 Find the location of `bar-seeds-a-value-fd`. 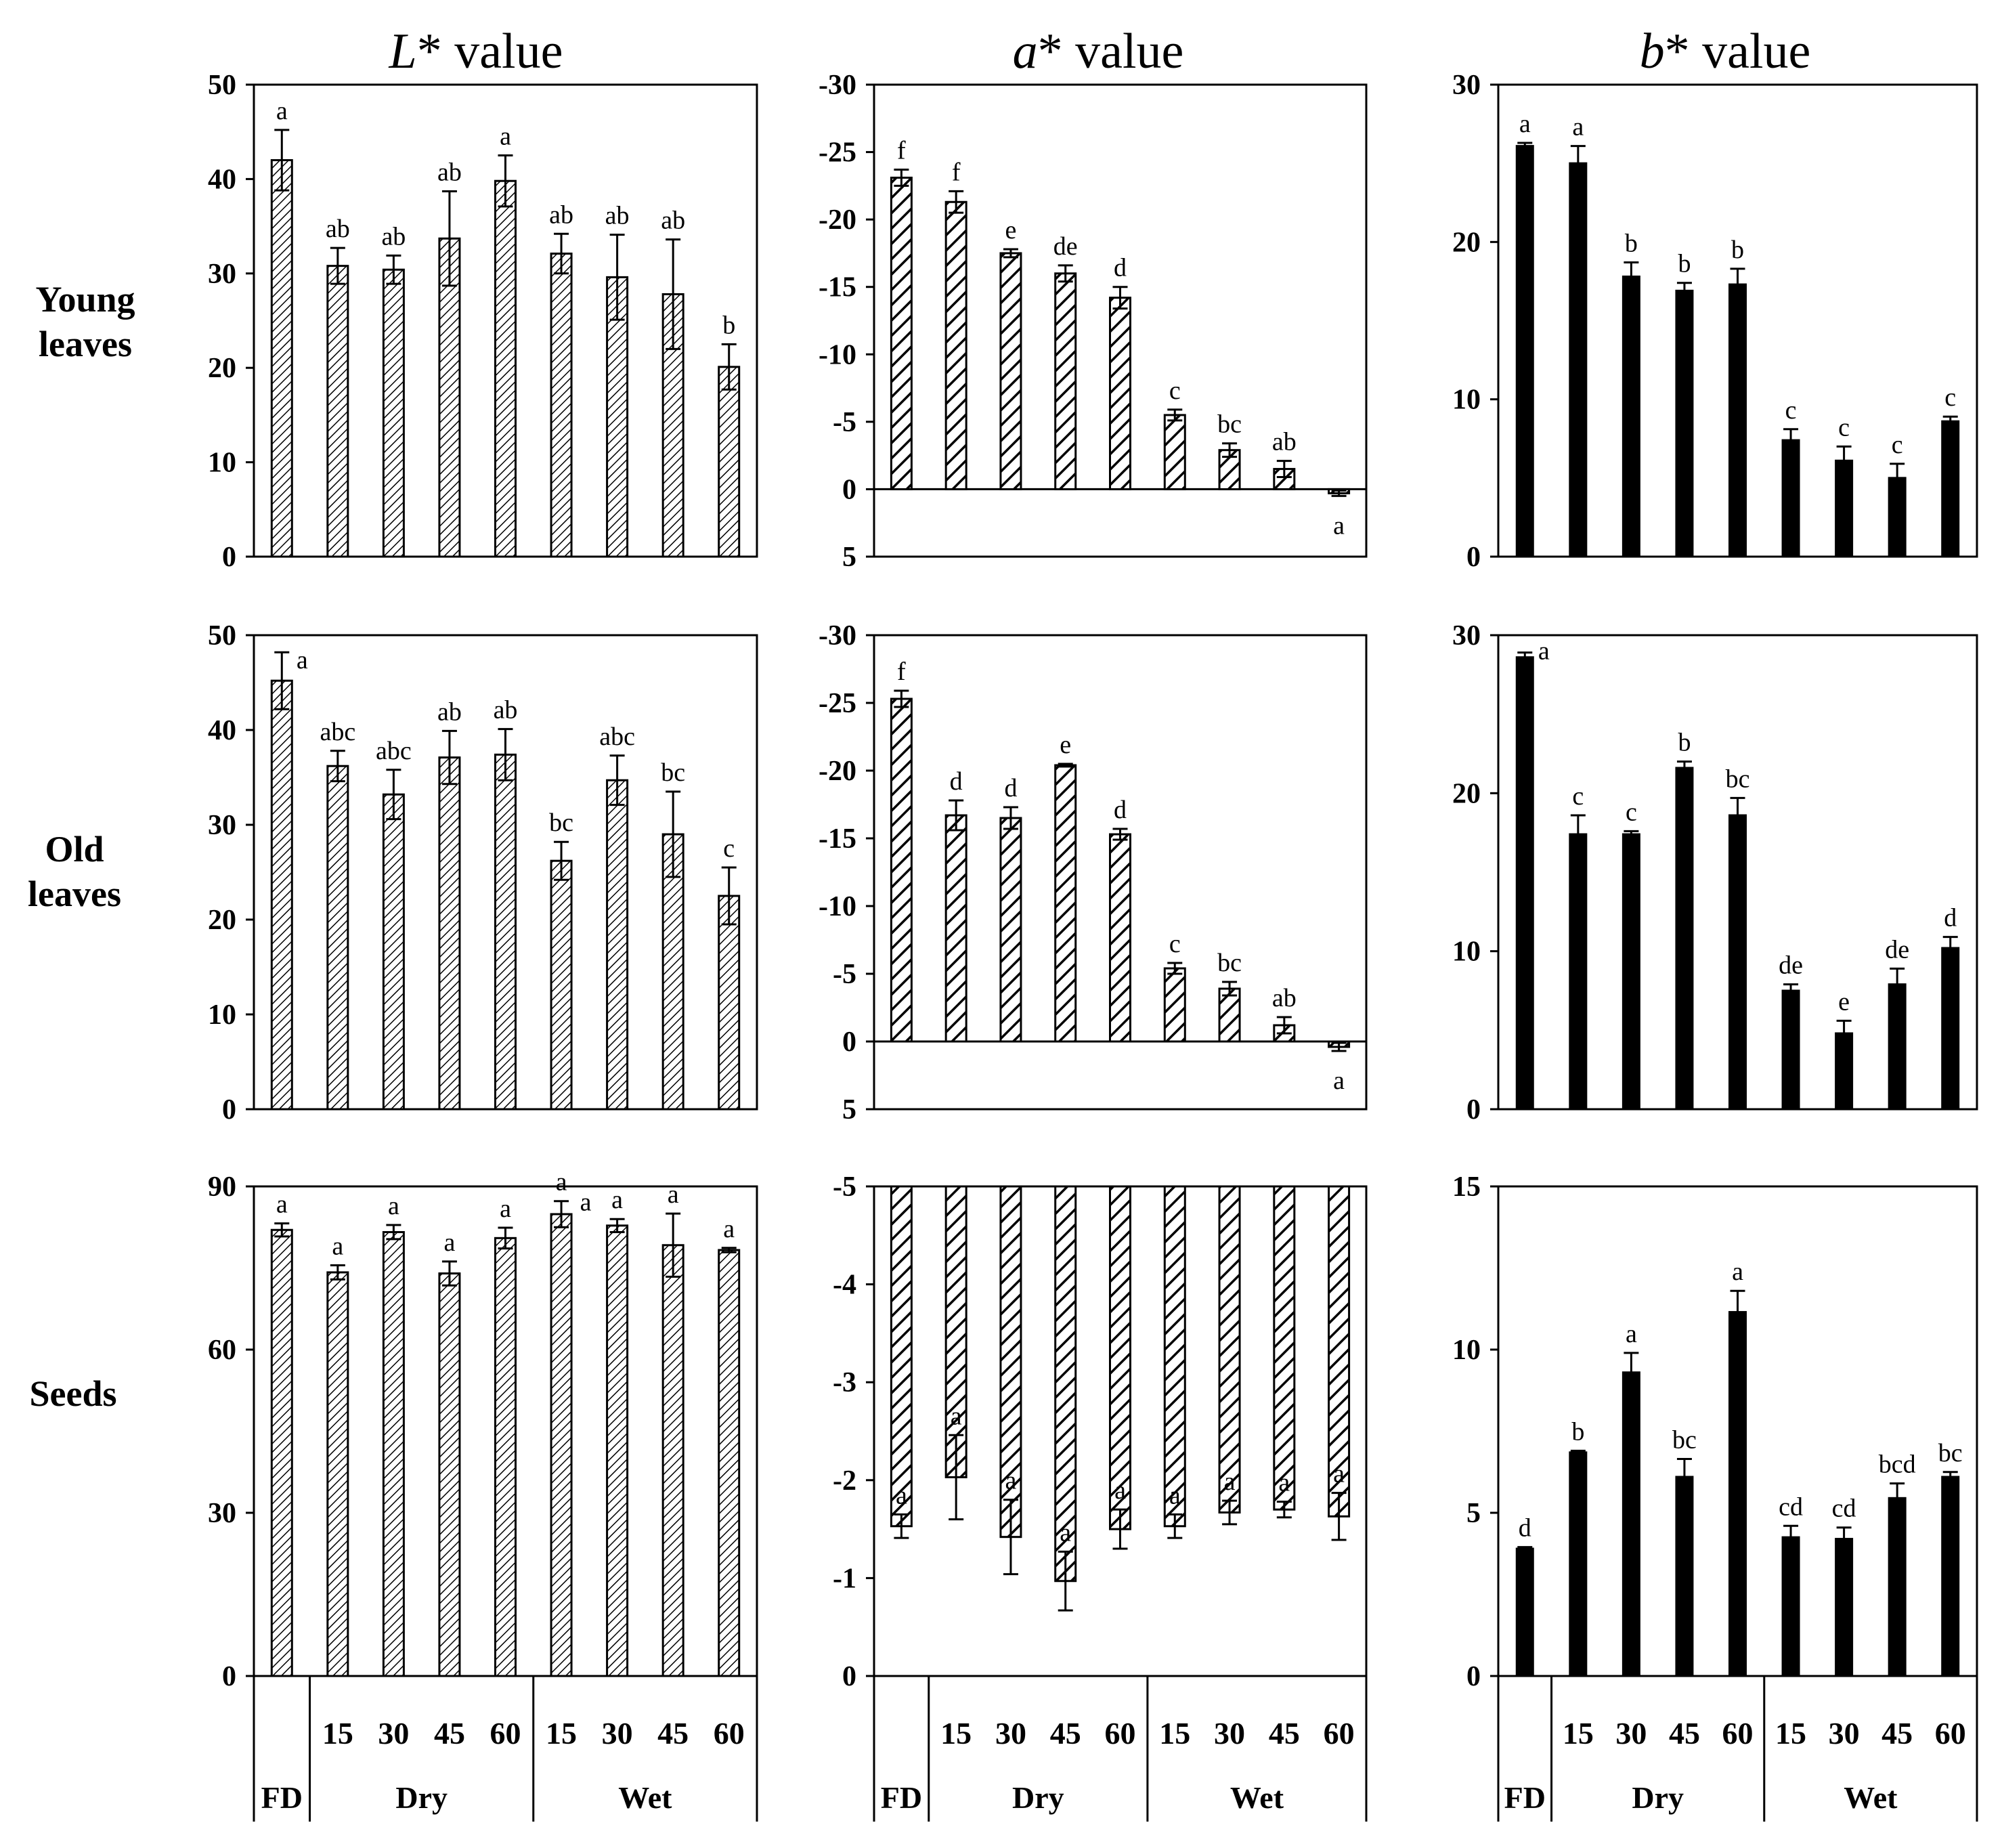

bar-seeds-a-value-fd is located at coordinates (901, 1356).